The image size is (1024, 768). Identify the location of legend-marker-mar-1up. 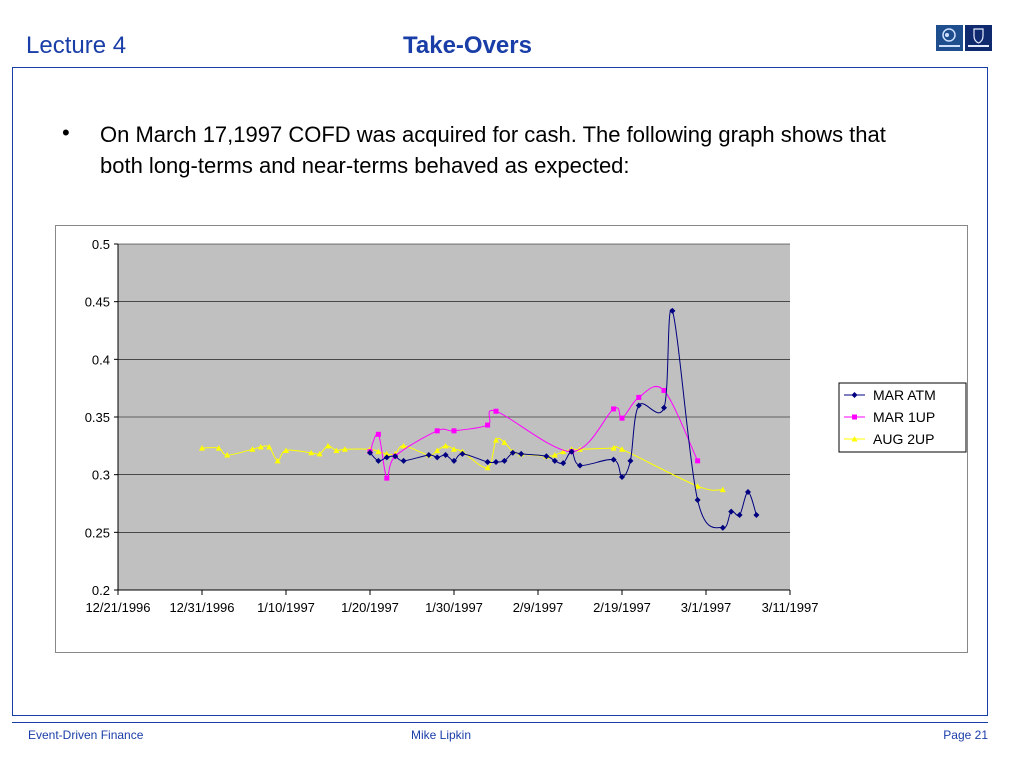
(854, 417).